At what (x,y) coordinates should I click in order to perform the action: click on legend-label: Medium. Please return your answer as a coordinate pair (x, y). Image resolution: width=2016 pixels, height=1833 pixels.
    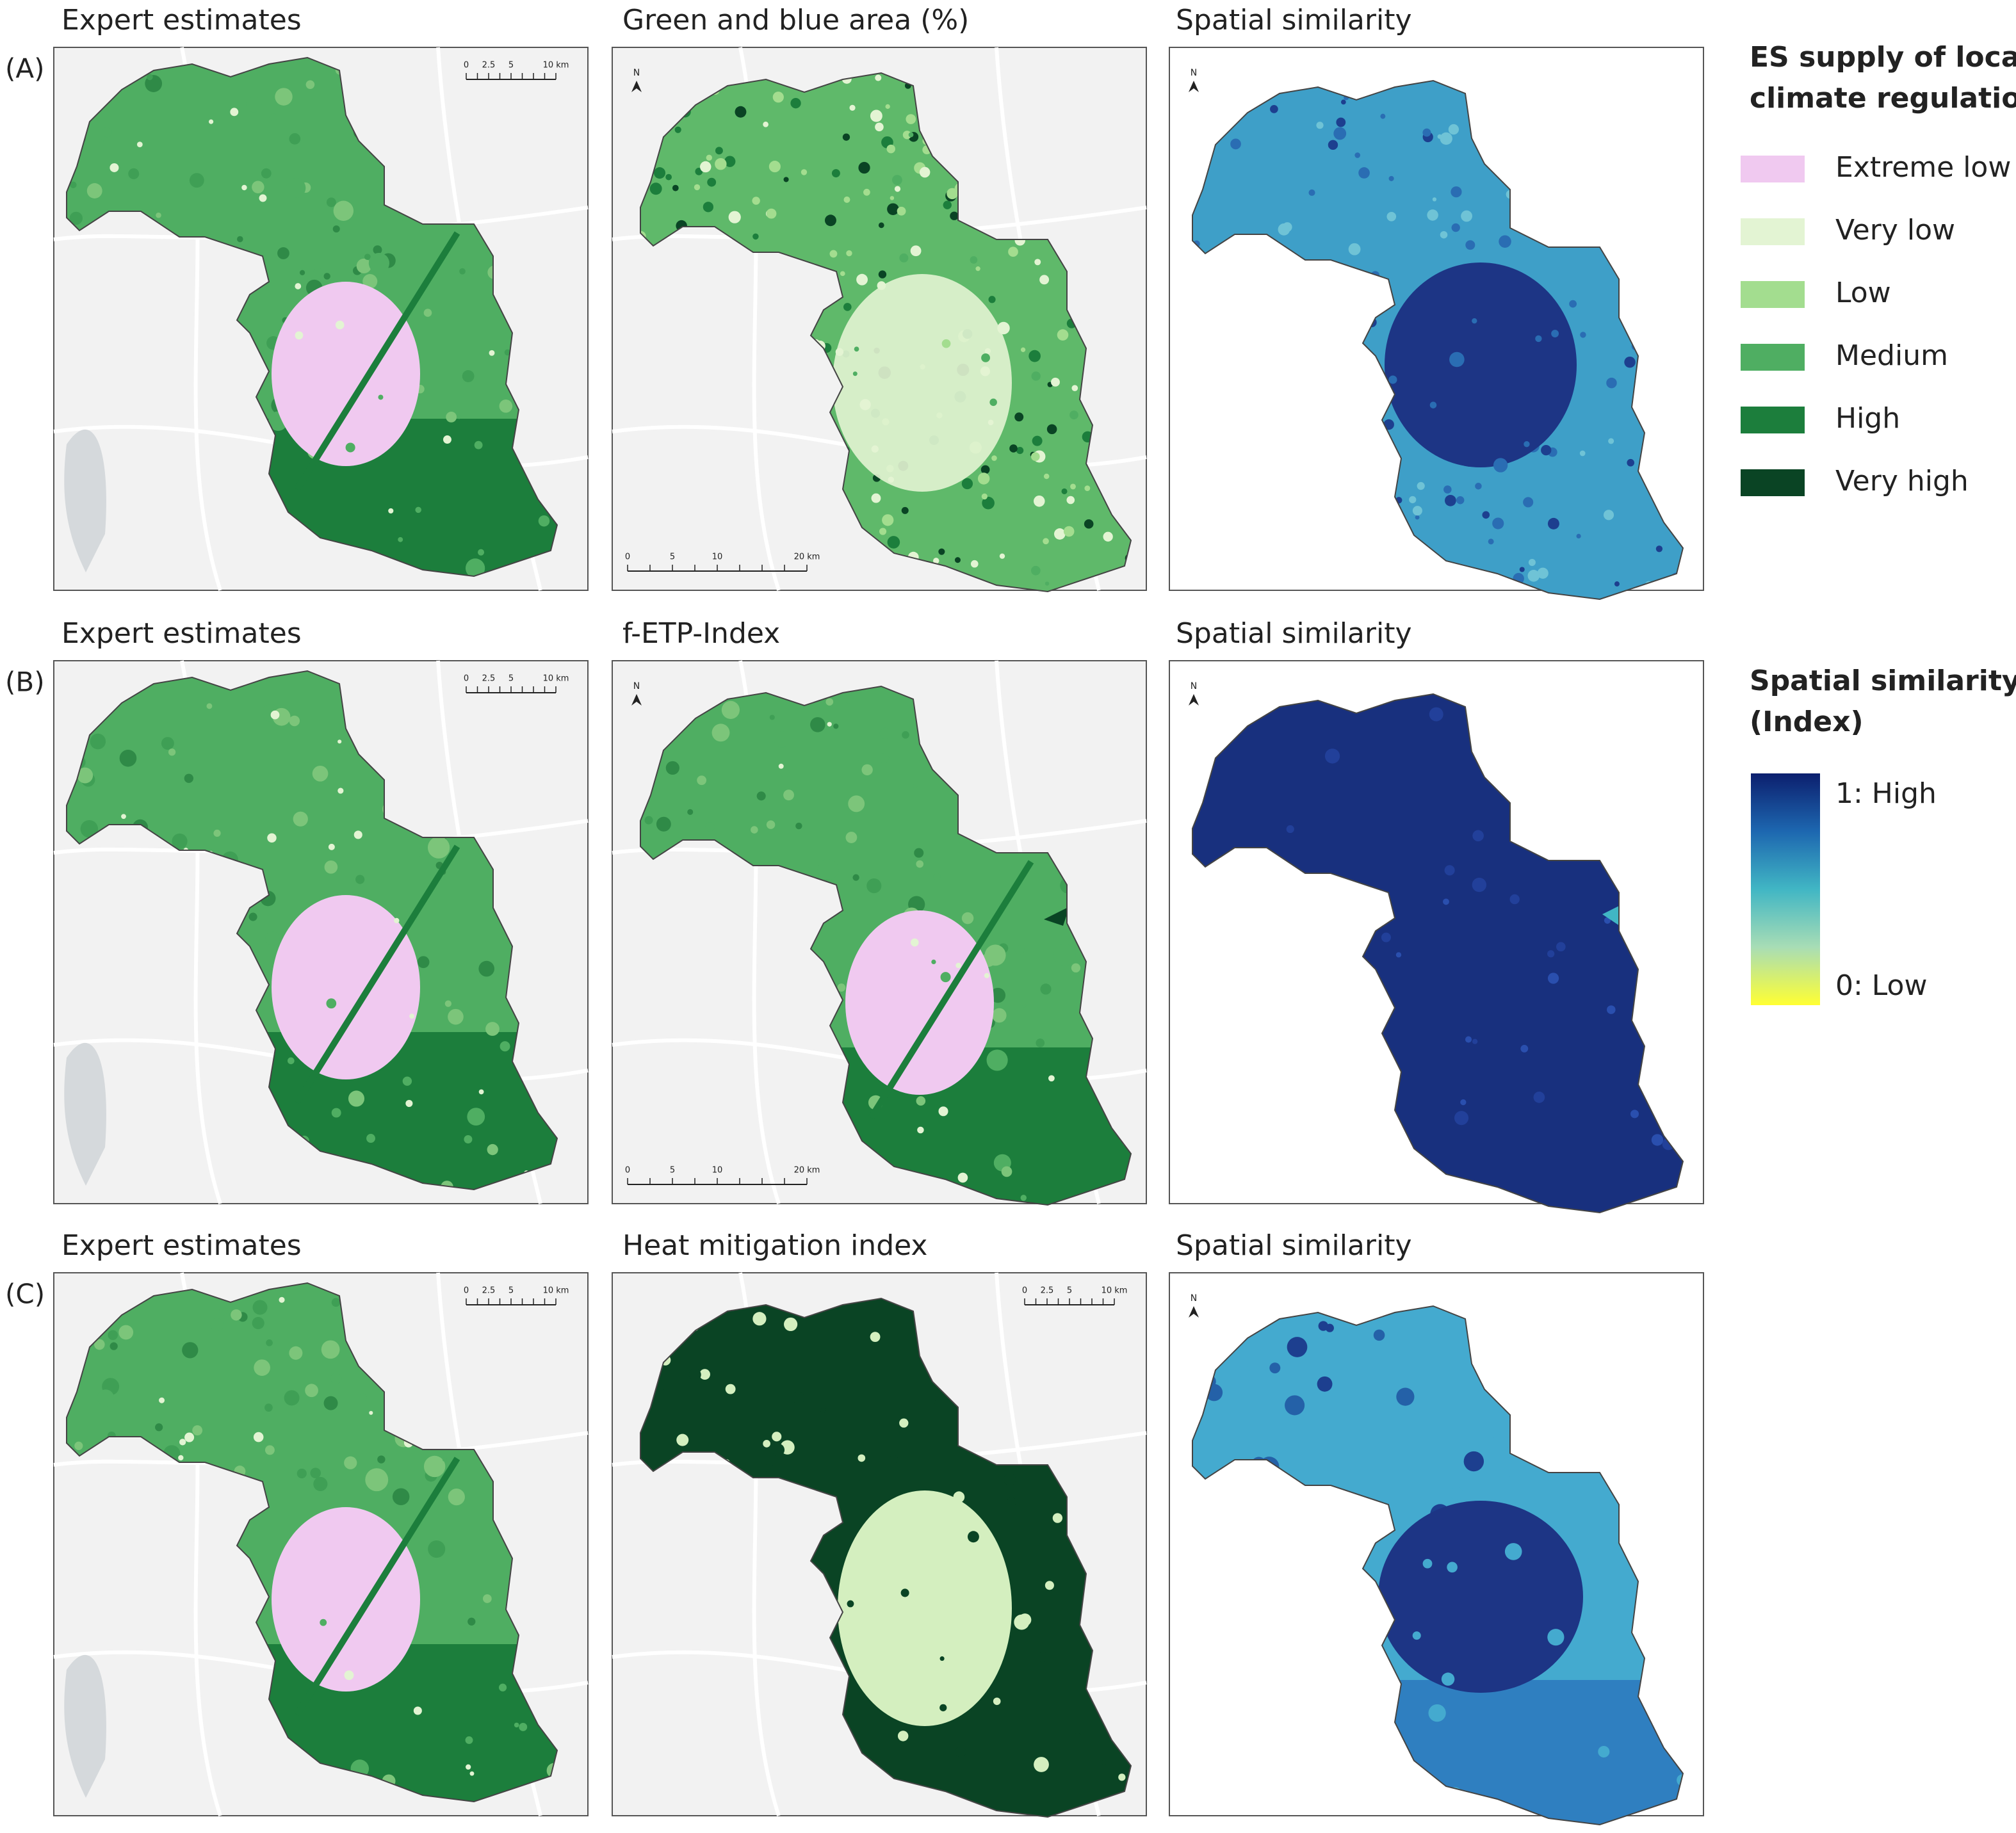
    Looking at the image, I should click on (1892, 355).